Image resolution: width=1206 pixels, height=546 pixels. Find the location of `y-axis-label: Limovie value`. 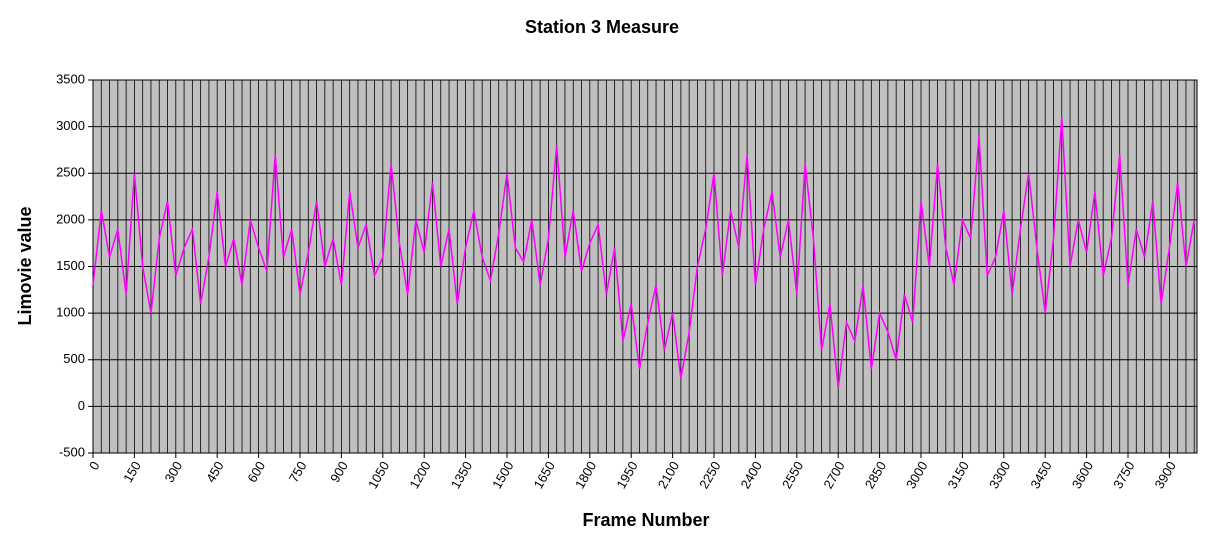

y-axis-label: Limovie value is located at coordinates (25, 265).